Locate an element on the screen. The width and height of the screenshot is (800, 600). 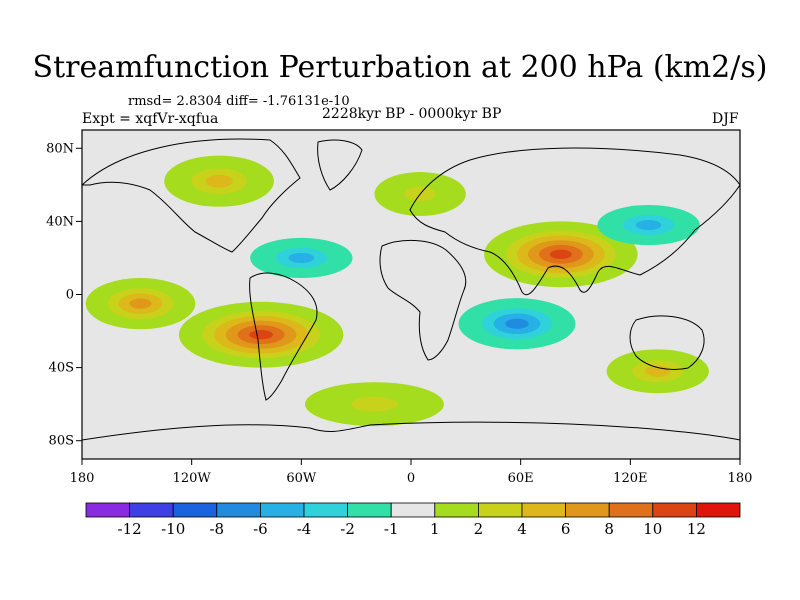
colorbar-label-7: 1 is located at coordinates (435, 529).